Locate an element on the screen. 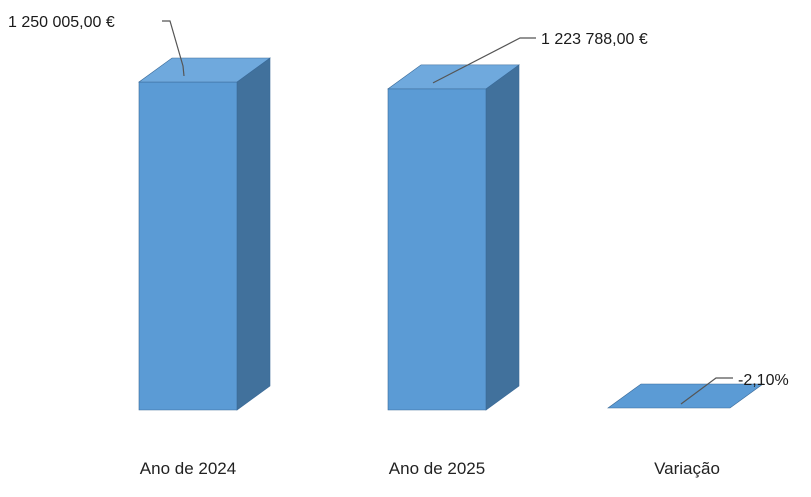 The height and width of the screenshot is (497, 811). leader-line-variacao is located at coordinates (706, 391).